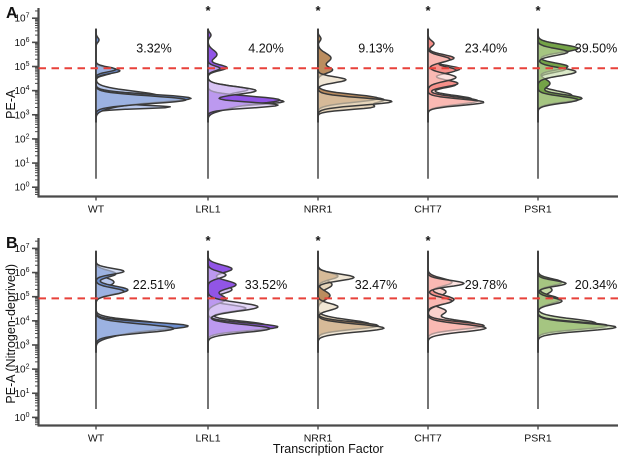  I want to click on violin-A-CHT7, so click(456, 103).